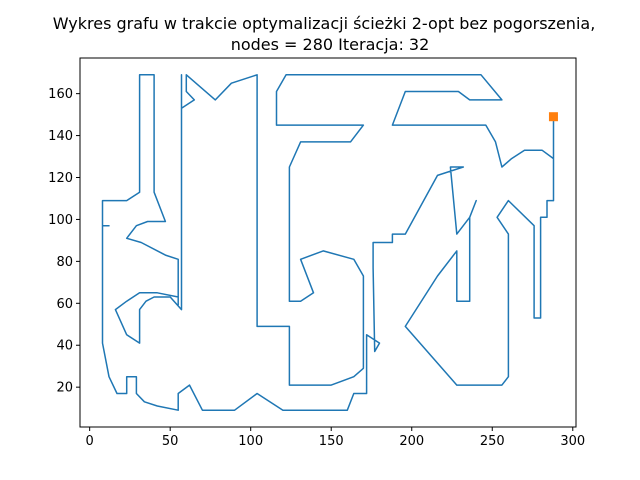  Describe the element at coordinates (60, 178) in the screenshot. I see `y-tick-label: 120` at that location.